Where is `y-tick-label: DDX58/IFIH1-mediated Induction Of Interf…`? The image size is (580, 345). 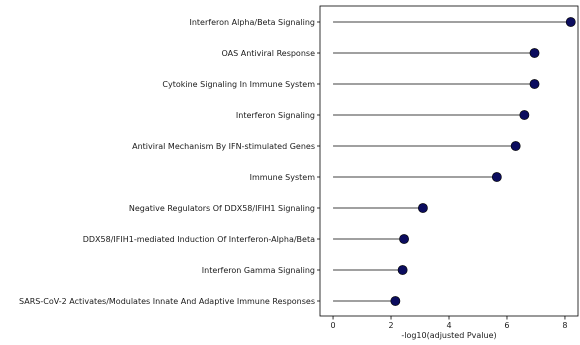
y-tick-label: DDX58/IFIH1-mediated Induction Of Interf… is located at coordinates (199, 239).